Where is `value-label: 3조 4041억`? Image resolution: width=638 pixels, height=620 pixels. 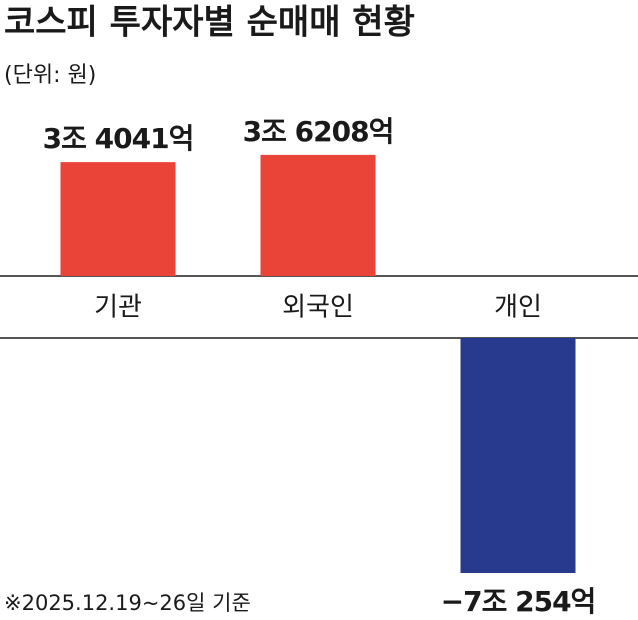
value-label: 3조 4041억 is located at coordinates (118, 138).